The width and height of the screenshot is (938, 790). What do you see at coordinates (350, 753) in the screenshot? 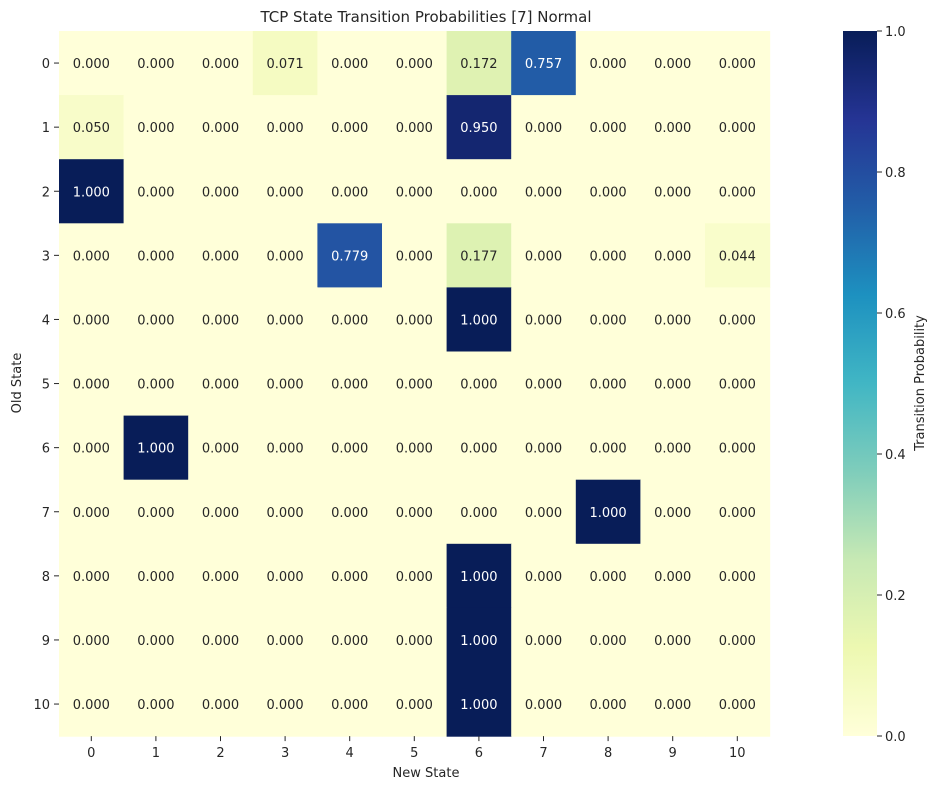
I see `x-tick-label: 4` at bounding box center [350, 753].